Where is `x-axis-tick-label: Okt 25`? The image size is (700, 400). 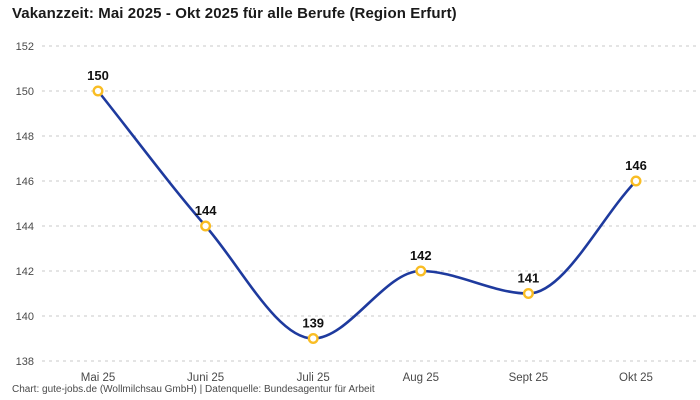
x-axis-tick-label: Okt 25 is located at coordinates (636, 378).